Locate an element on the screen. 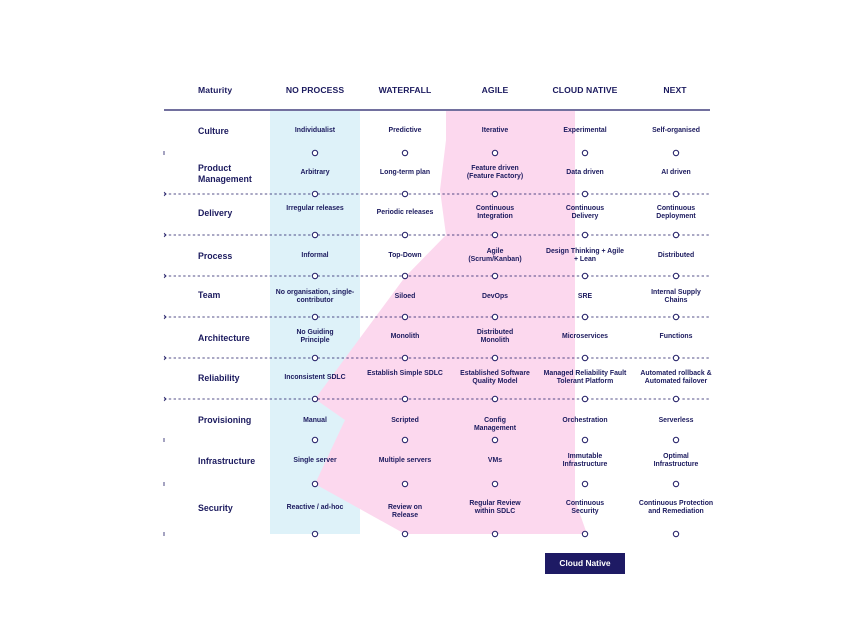 This screenshot has width=842, height=638. stage-header-no-process: NO PROCESS is located at coordinates (315, 90).